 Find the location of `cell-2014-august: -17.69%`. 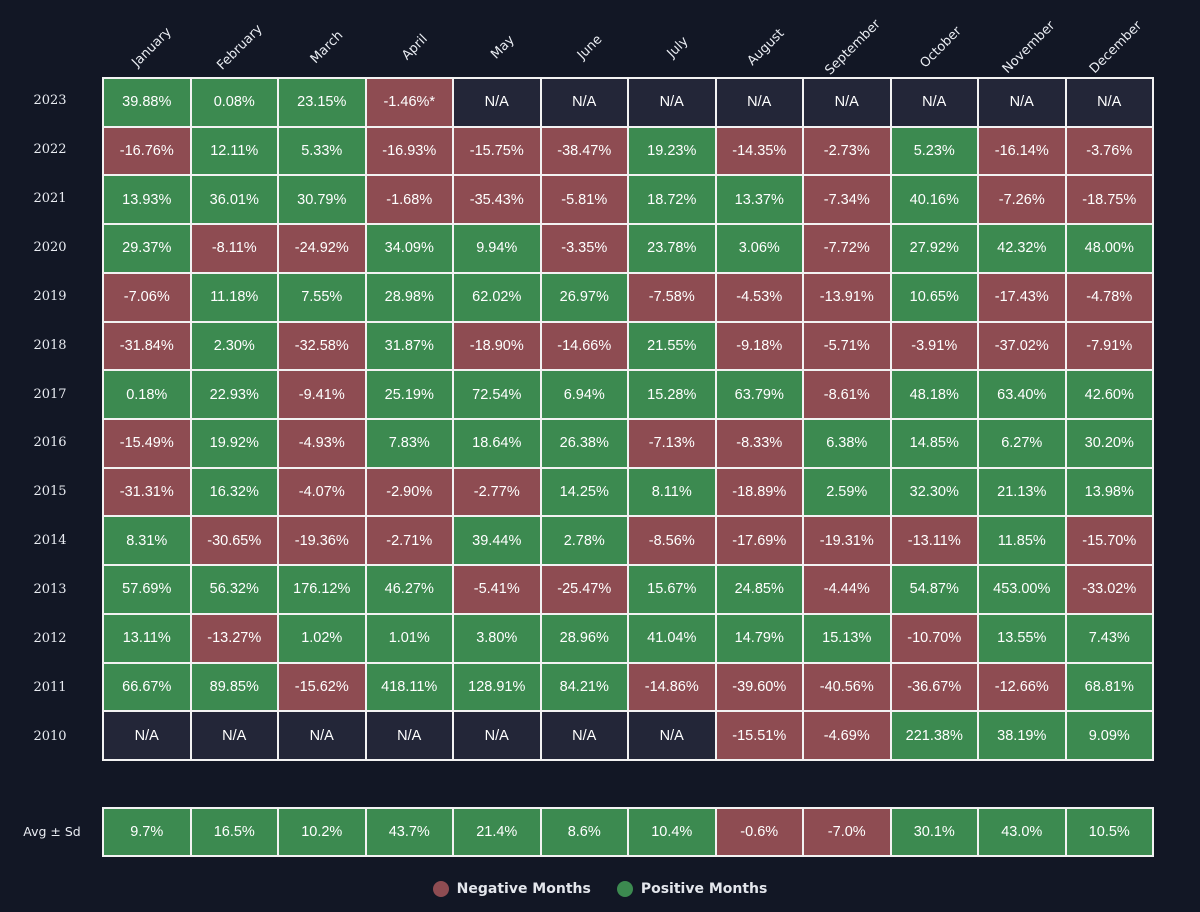

cell-2014-august: -17.69% is located at coordinates (759, 541).